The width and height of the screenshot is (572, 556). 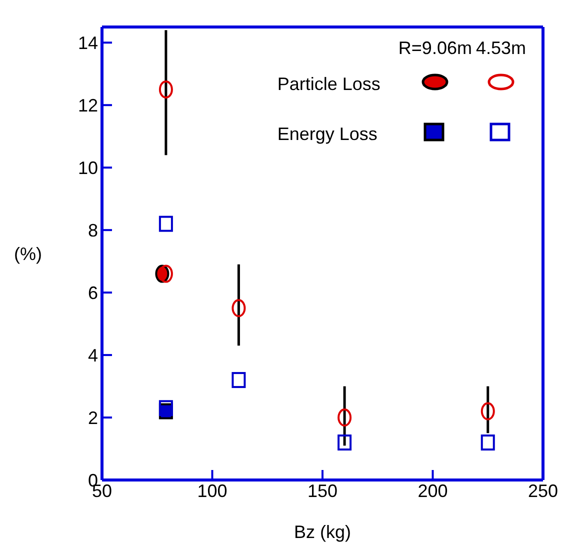 What do you see at coordinates (93, 355) in the screenshot?
I see `y-tick-label: 4` at bounding box center [93, 355].